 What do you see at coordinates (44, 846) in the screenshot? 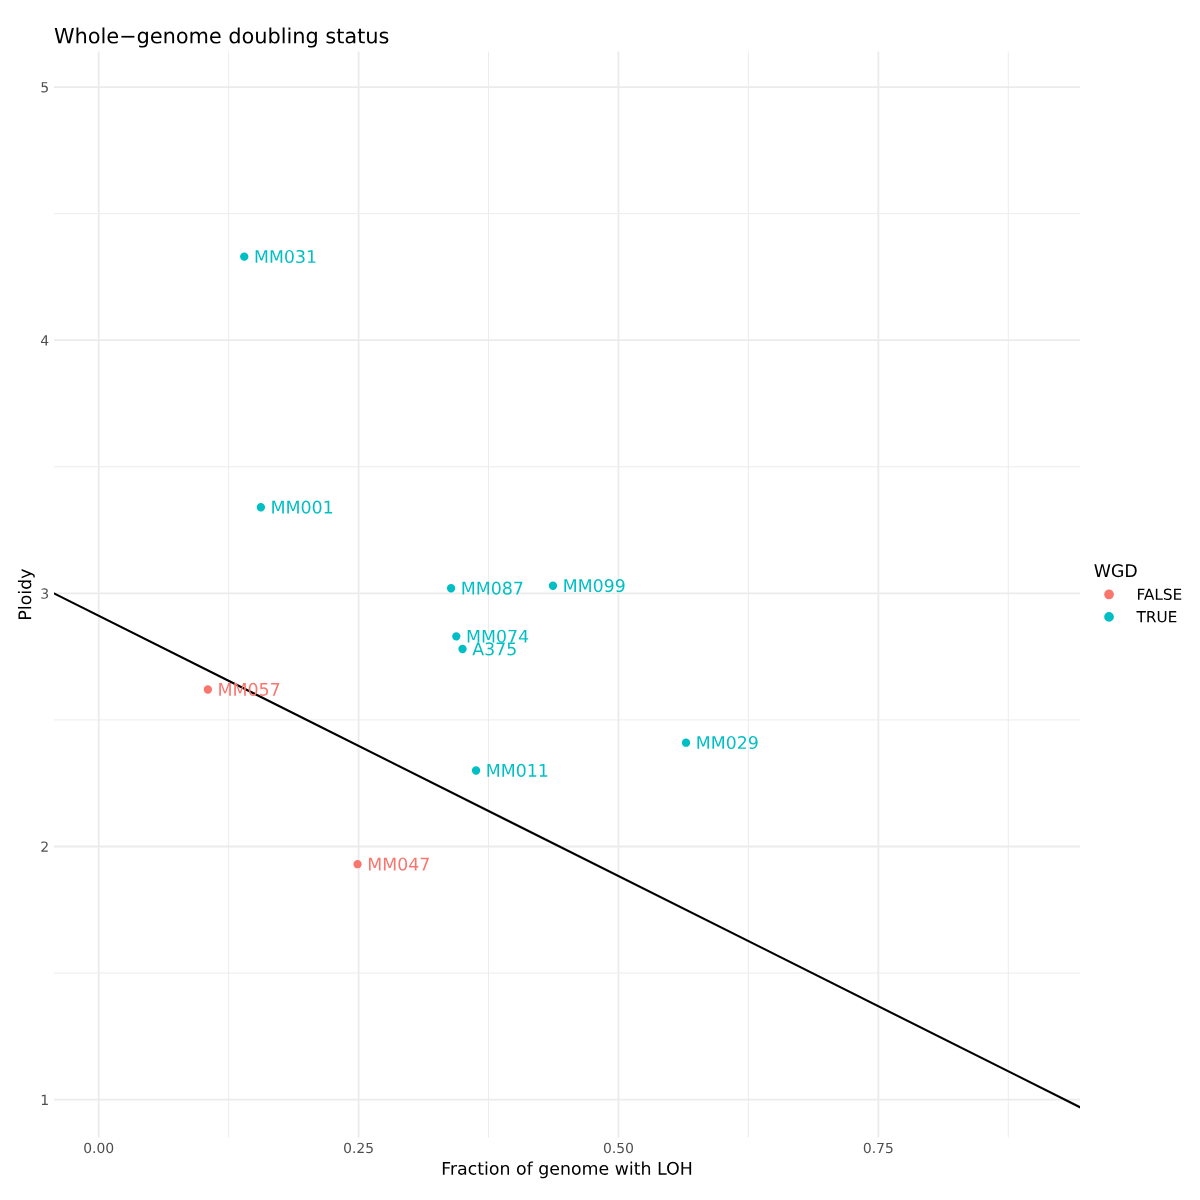
I see `y-tick-label: 2` at bounding box center [44, 846].